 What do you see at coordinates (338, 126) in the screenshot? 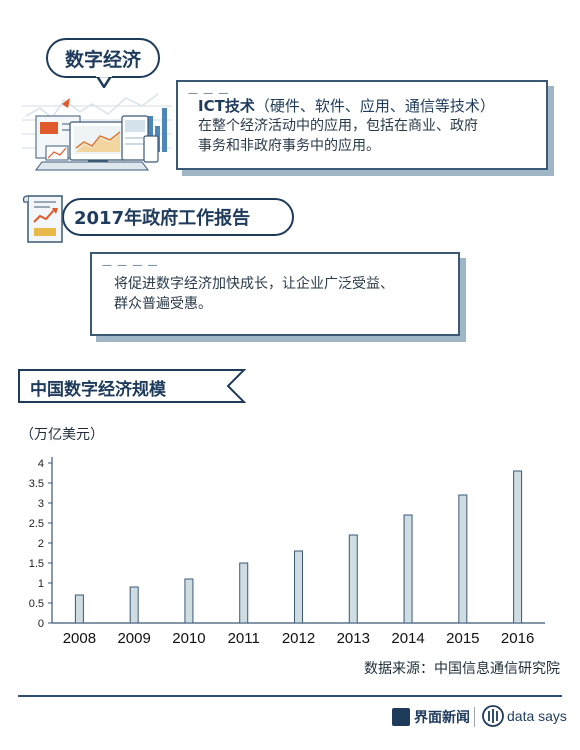
I see `ict-body-line-1: 在整个经济活动中的应用，包括在商业、政府` at bounding box center [338, 126].